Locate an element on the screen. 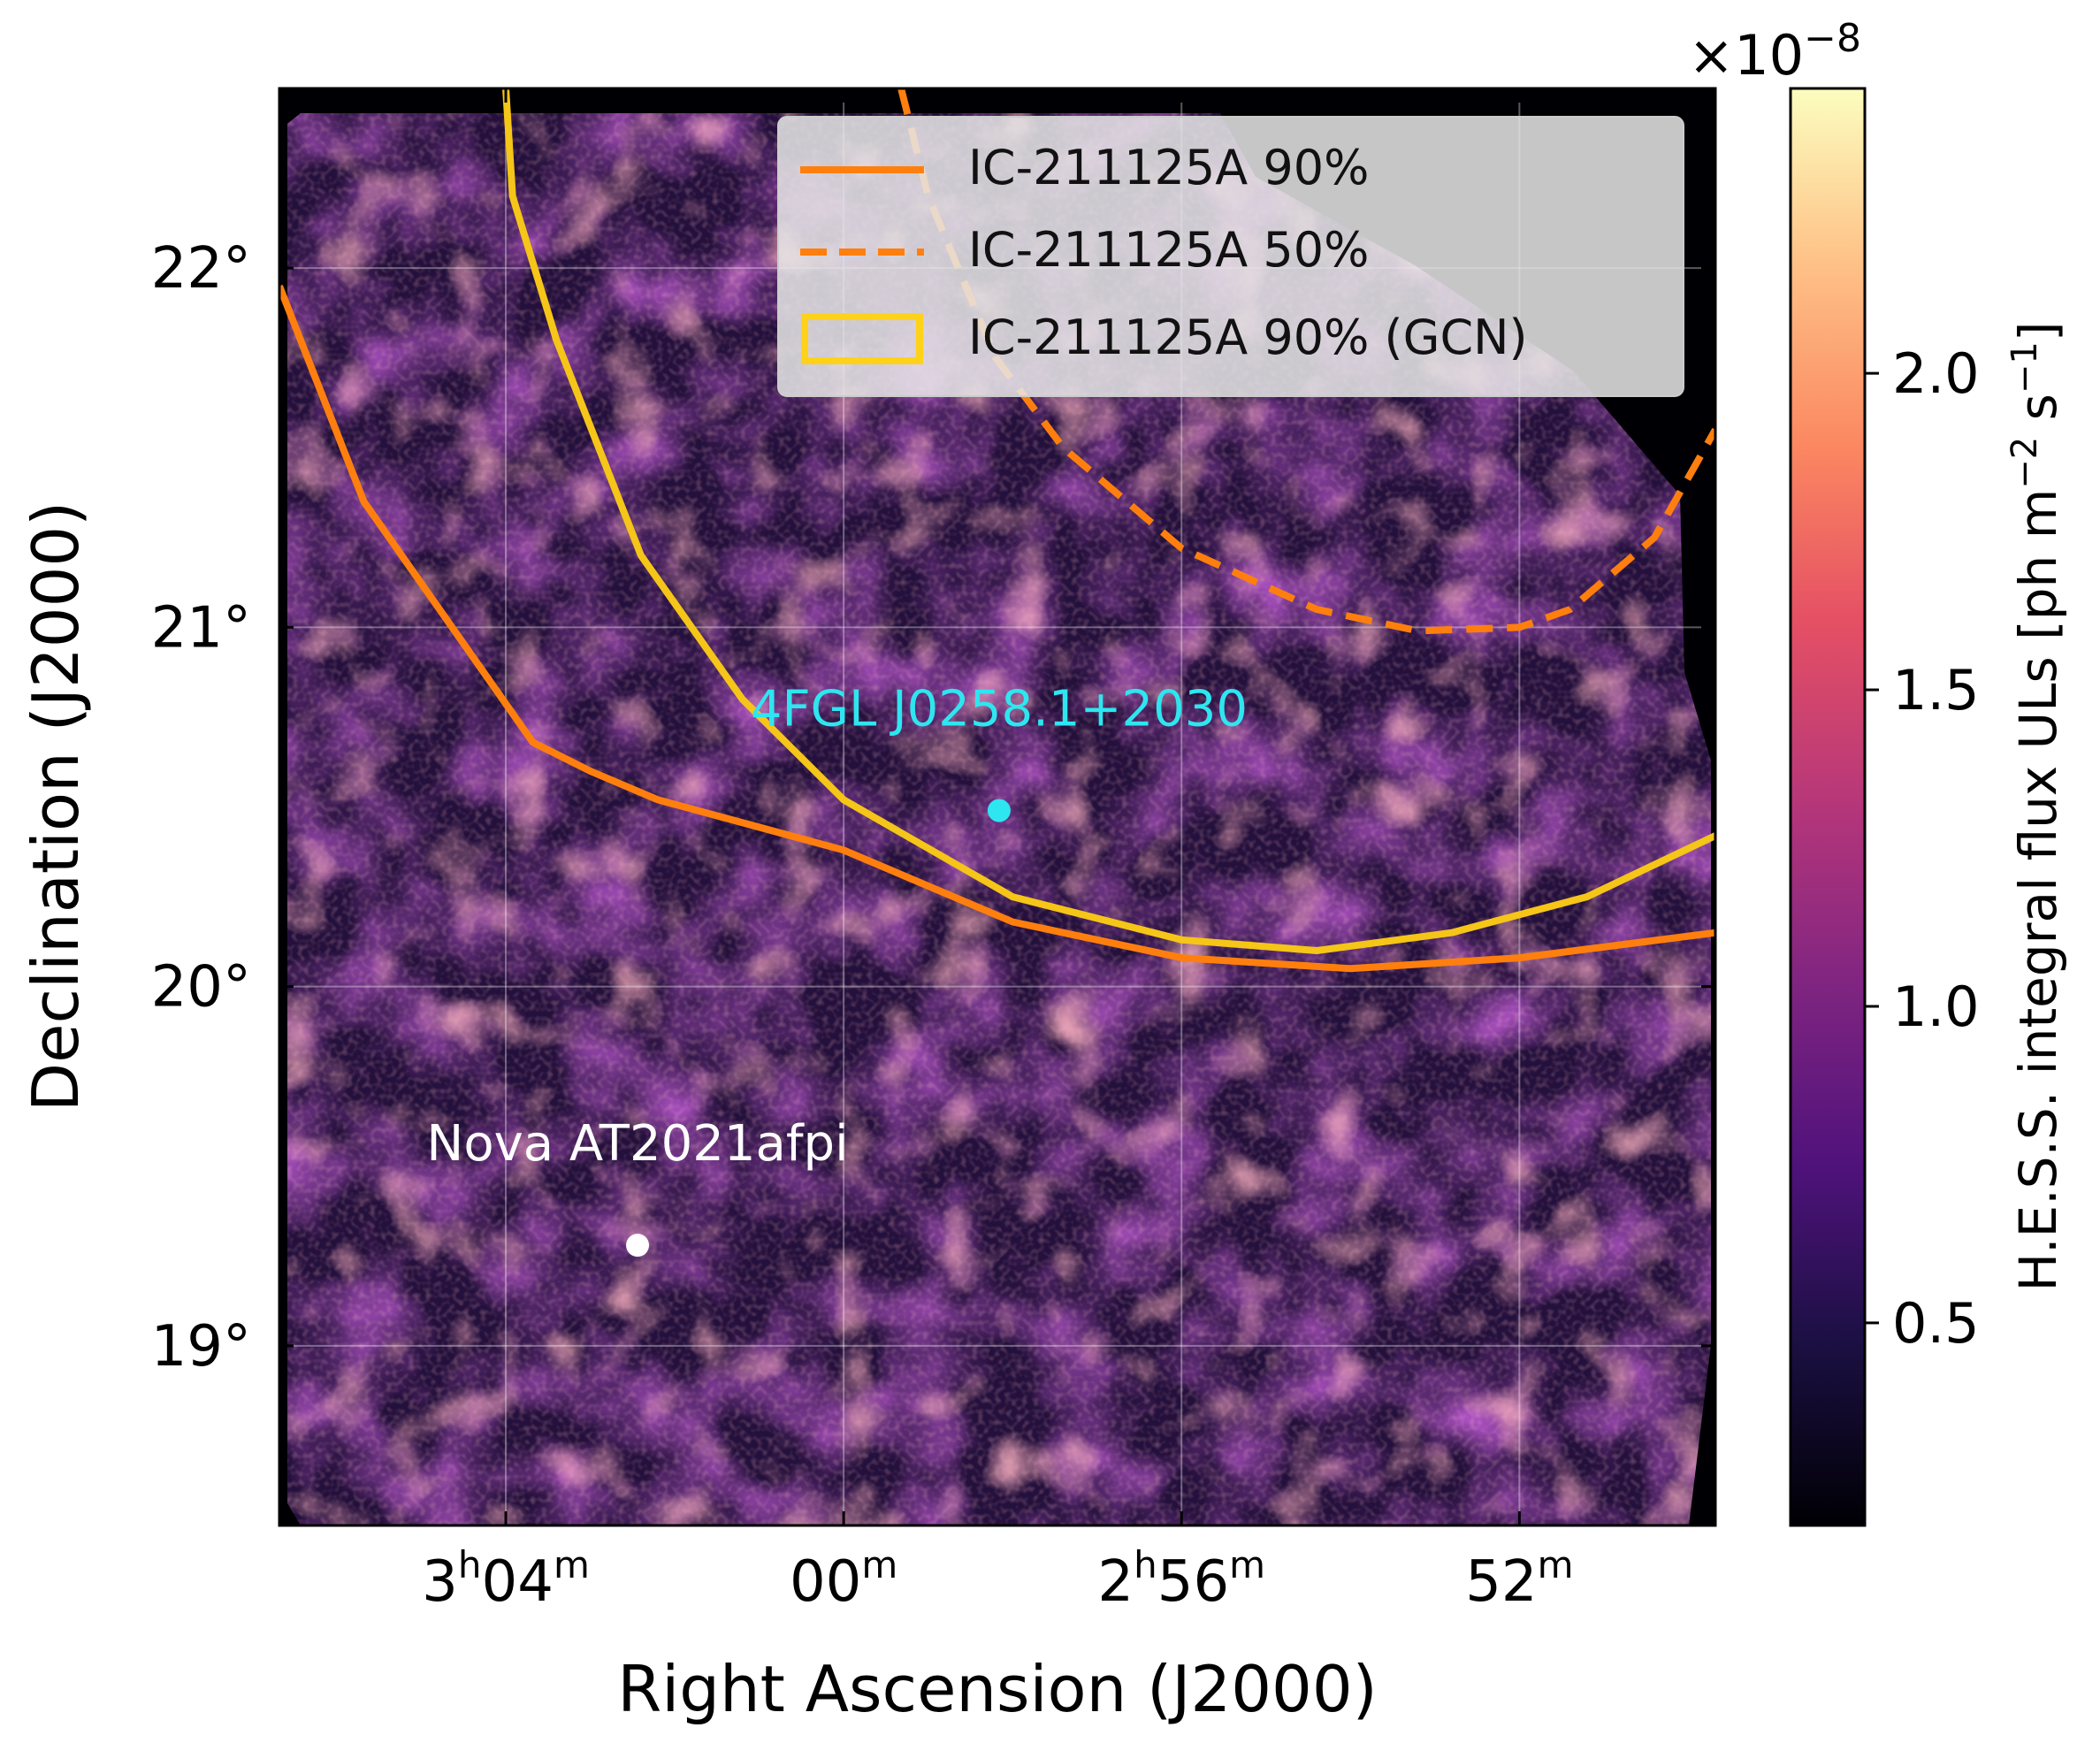  colorbar-gradient is located at coordinates (1828, 806).